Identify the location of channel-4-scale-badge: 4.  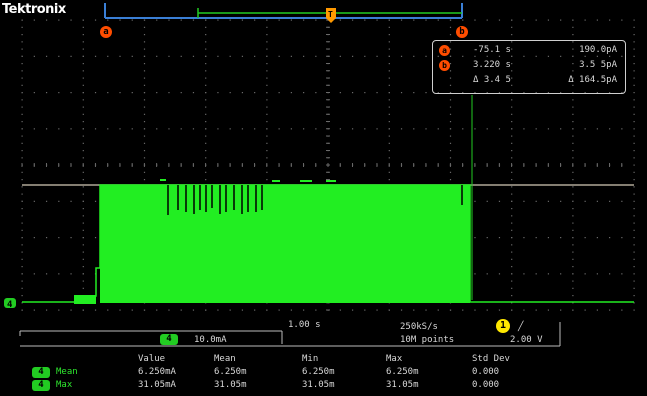
(169, 339).